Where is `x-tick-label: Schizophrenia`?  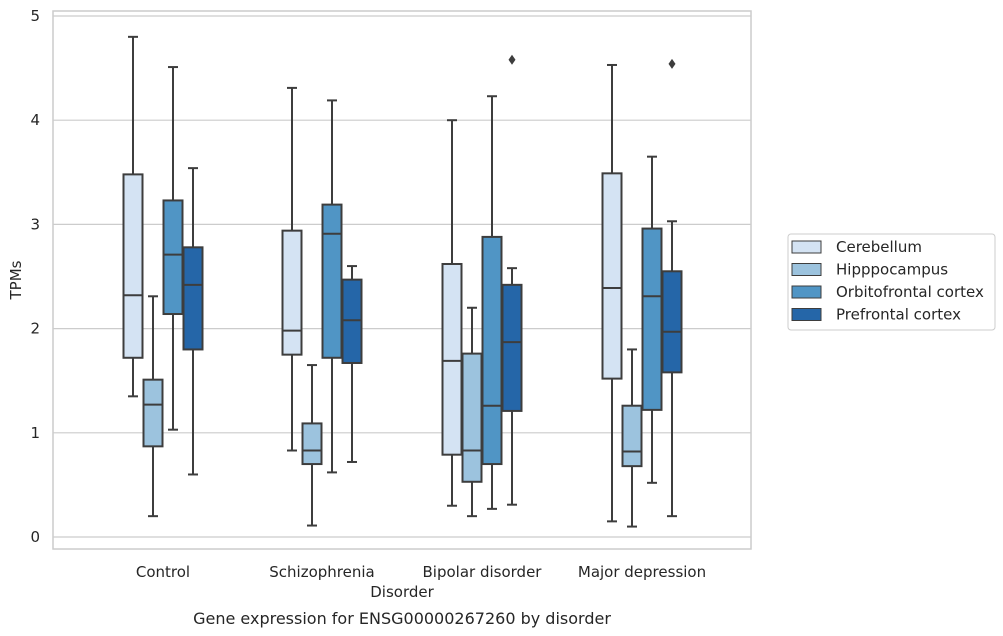
x-tick-label: Schizophrenia is located at coordinates (321, 572).